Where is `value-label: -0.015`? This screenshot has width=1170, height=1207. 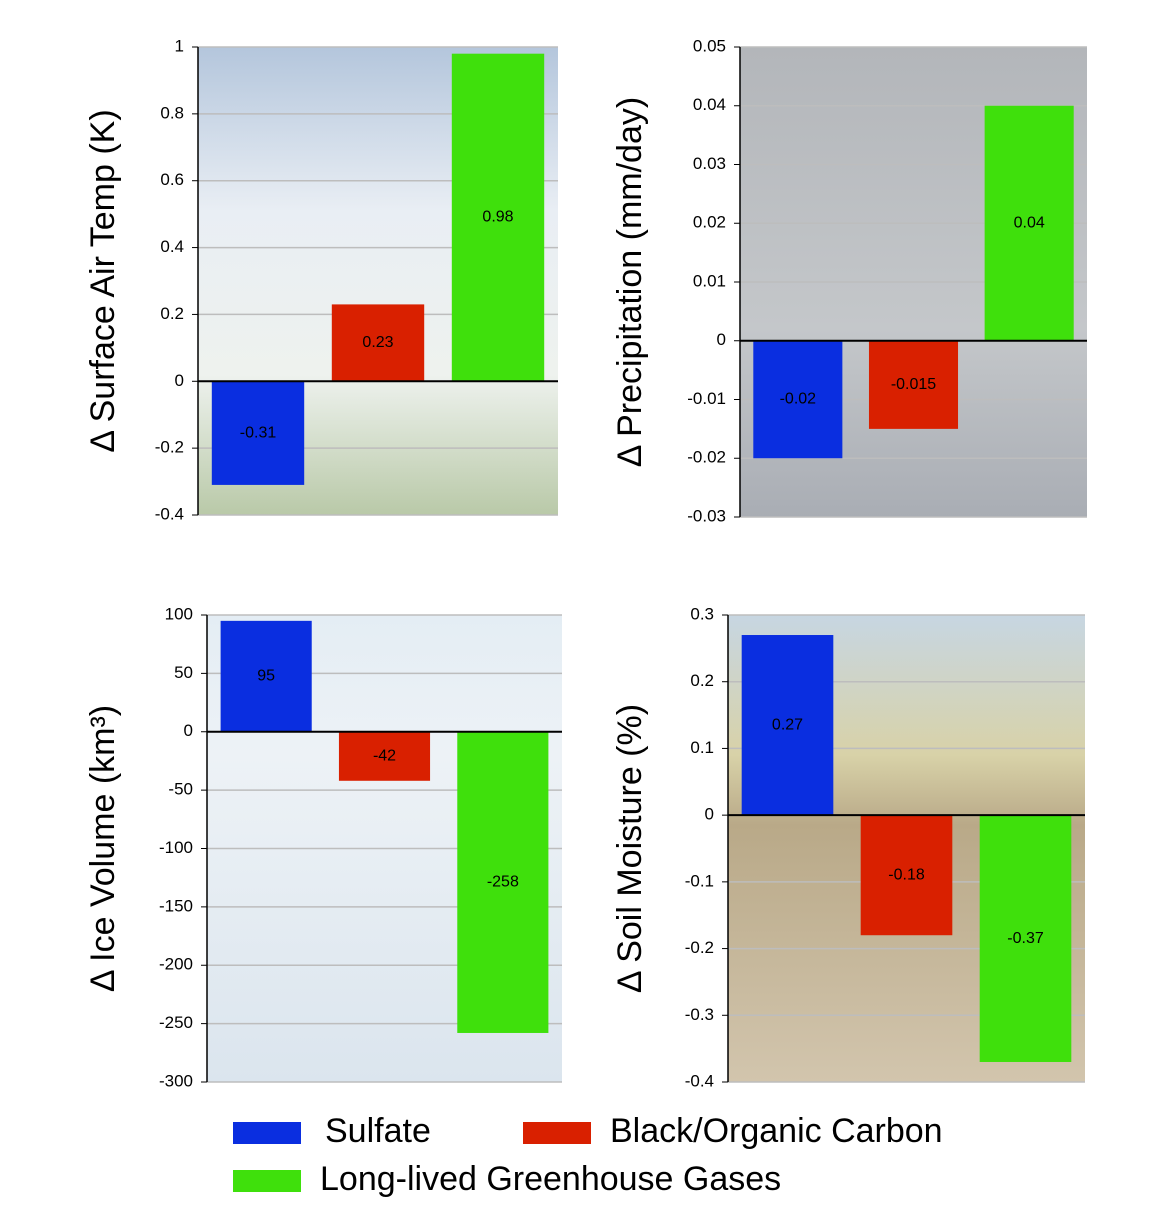
value-label: -0.015 is located at coordinates (913, 384).